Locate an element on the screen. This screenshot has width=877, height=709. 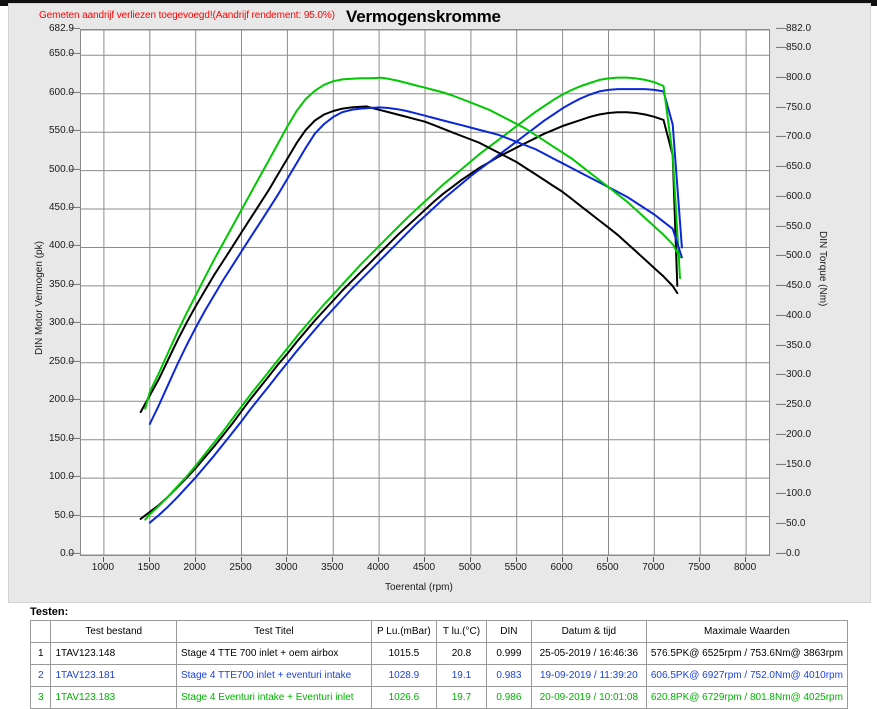
cell-maximale-waarden: 606.5PK@ 6927rpm / 752.0Nm@ 4010rpm is located at coordinates (747, 675).